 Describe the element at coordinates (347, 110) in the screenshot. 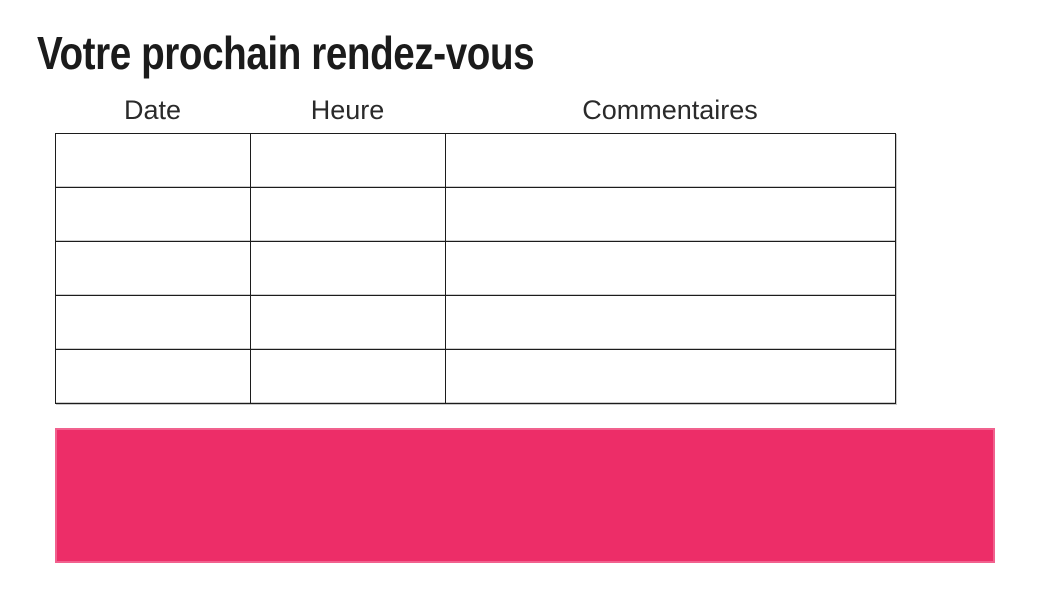

I see `column-header-heure: Heure` at that location.